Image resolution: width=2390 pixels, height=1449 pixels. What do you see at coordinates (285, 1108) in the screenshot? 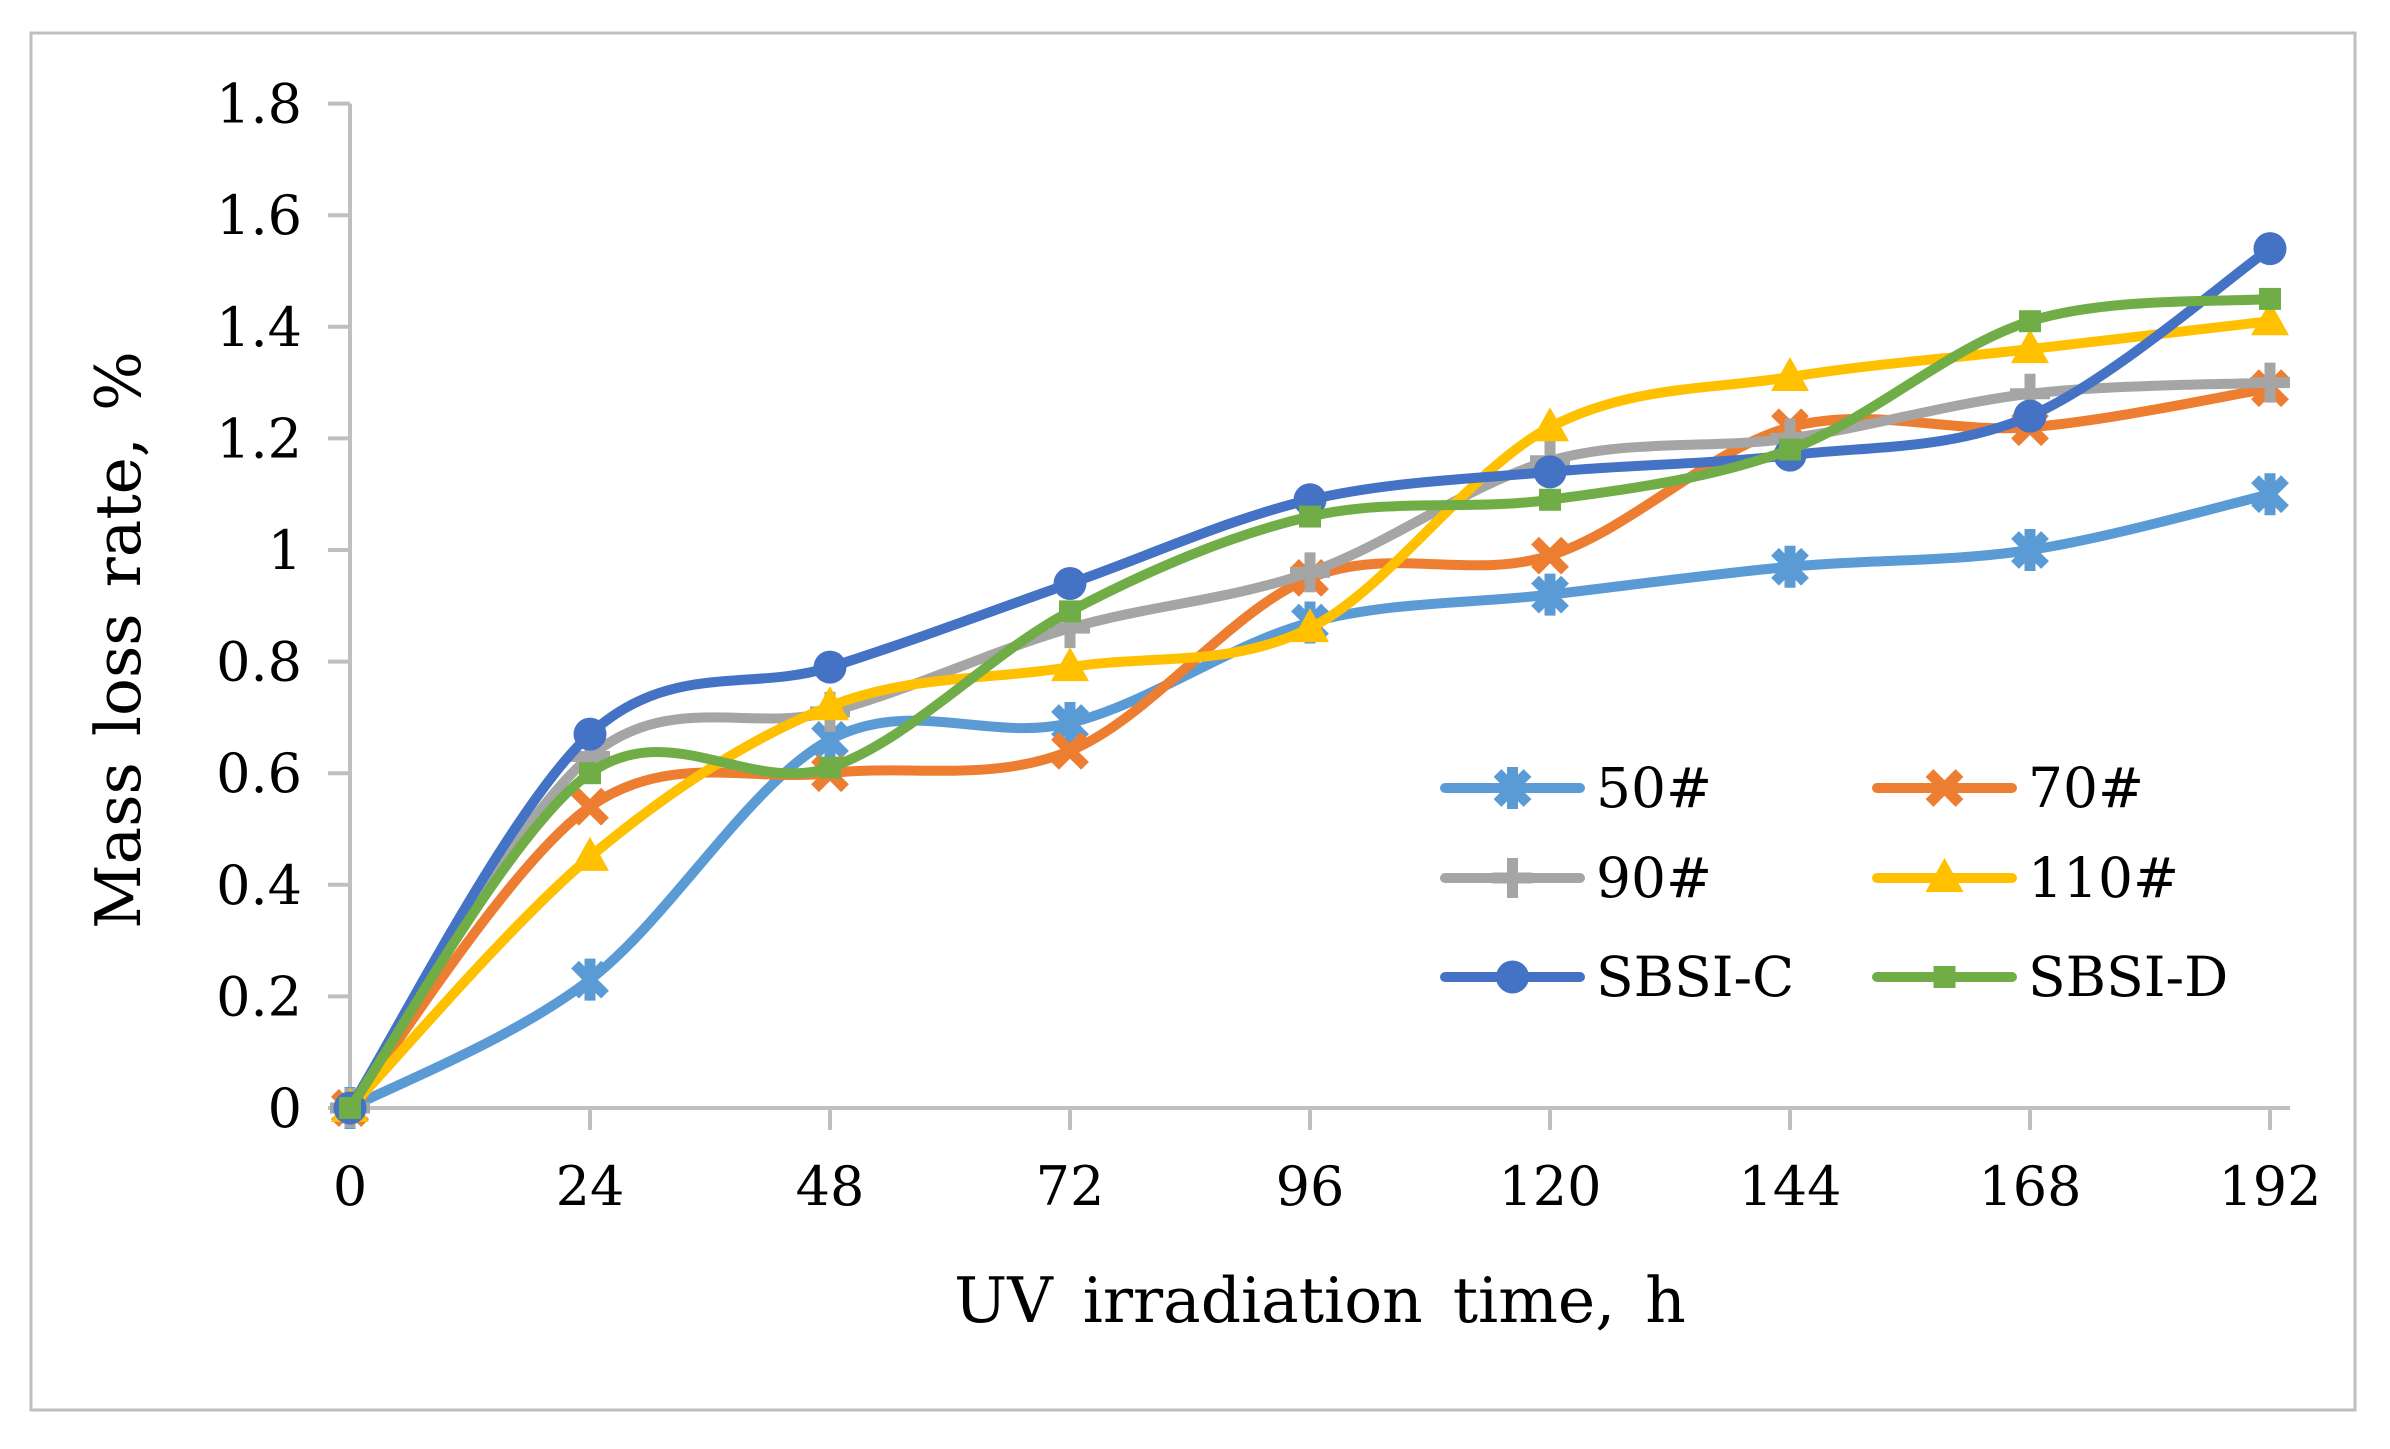
I see `y-tick-label: 0` at bounding box center [285, 1108].